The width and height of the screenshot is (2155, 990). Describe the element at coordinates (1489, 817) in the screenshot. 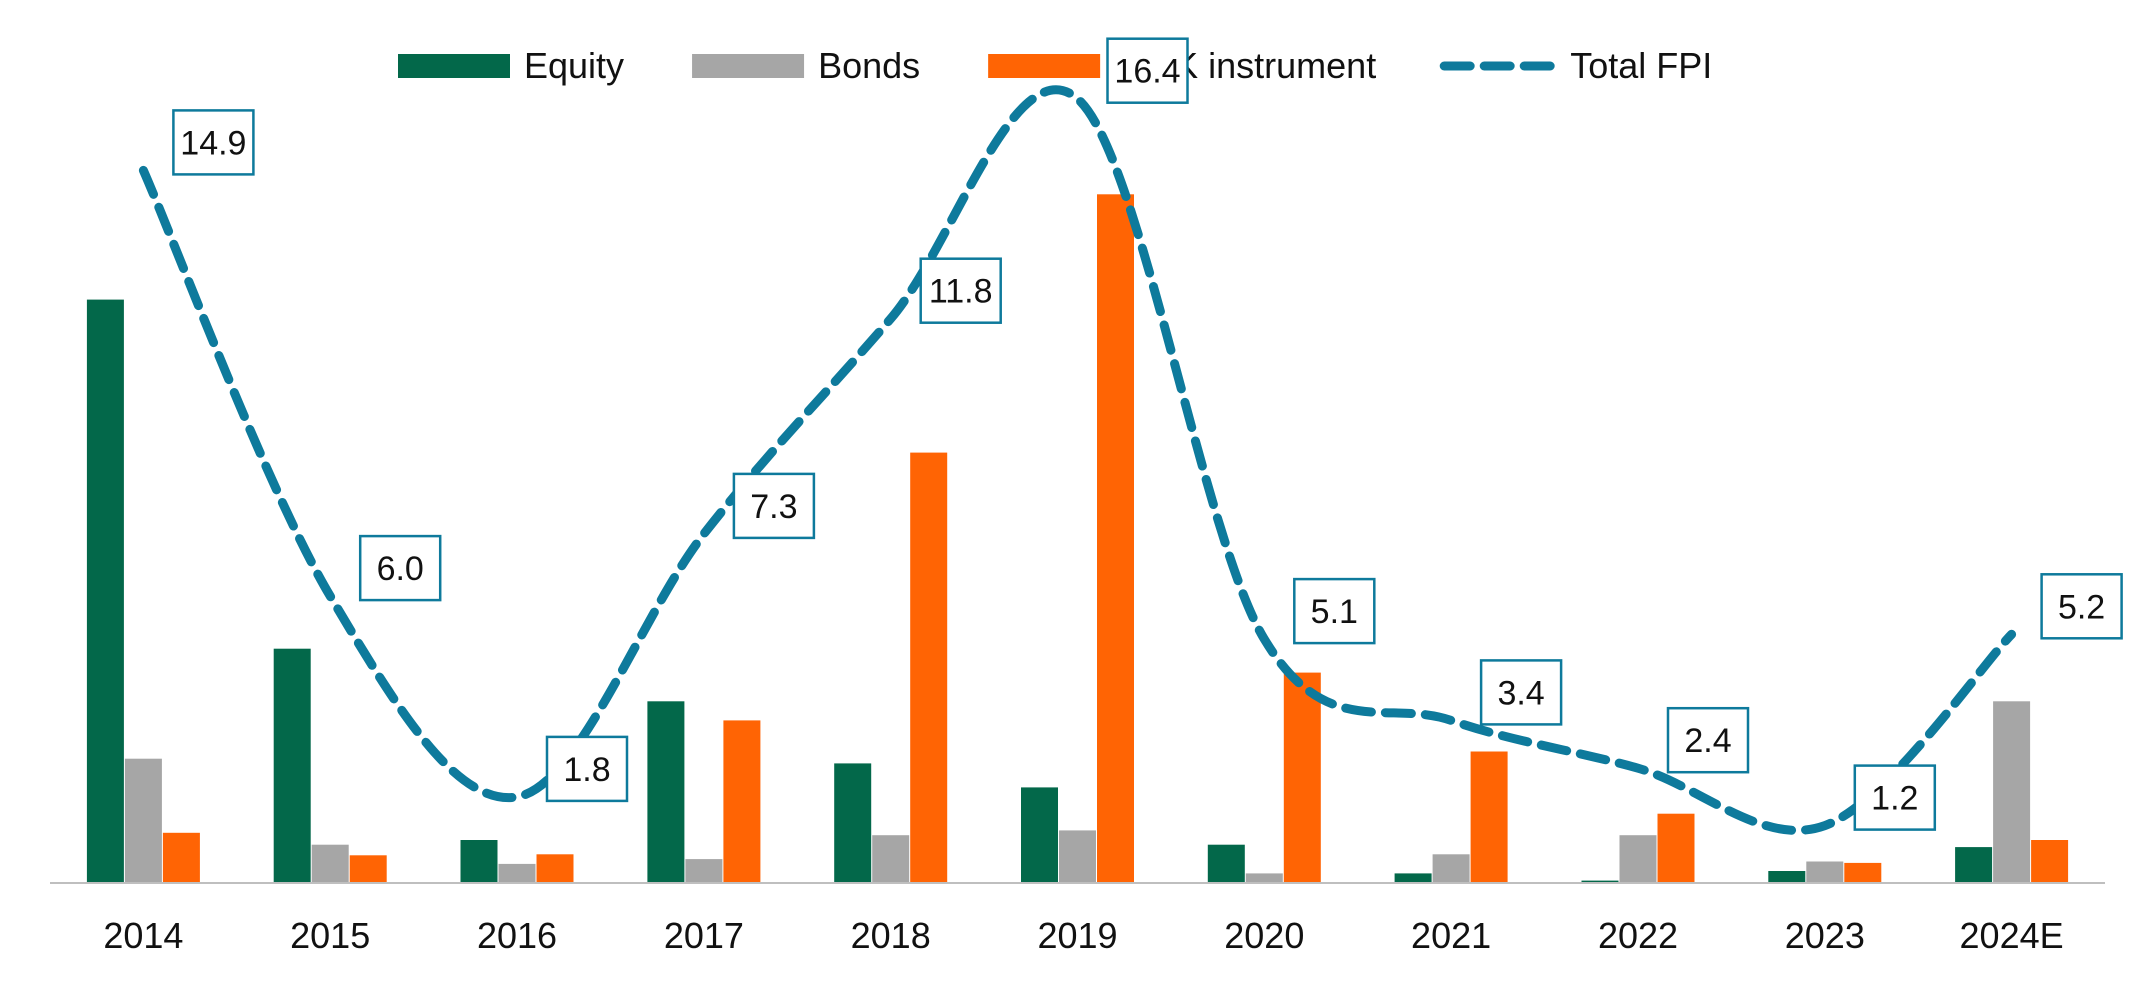

I see `bar-mmk-instrument-2021` at that location.